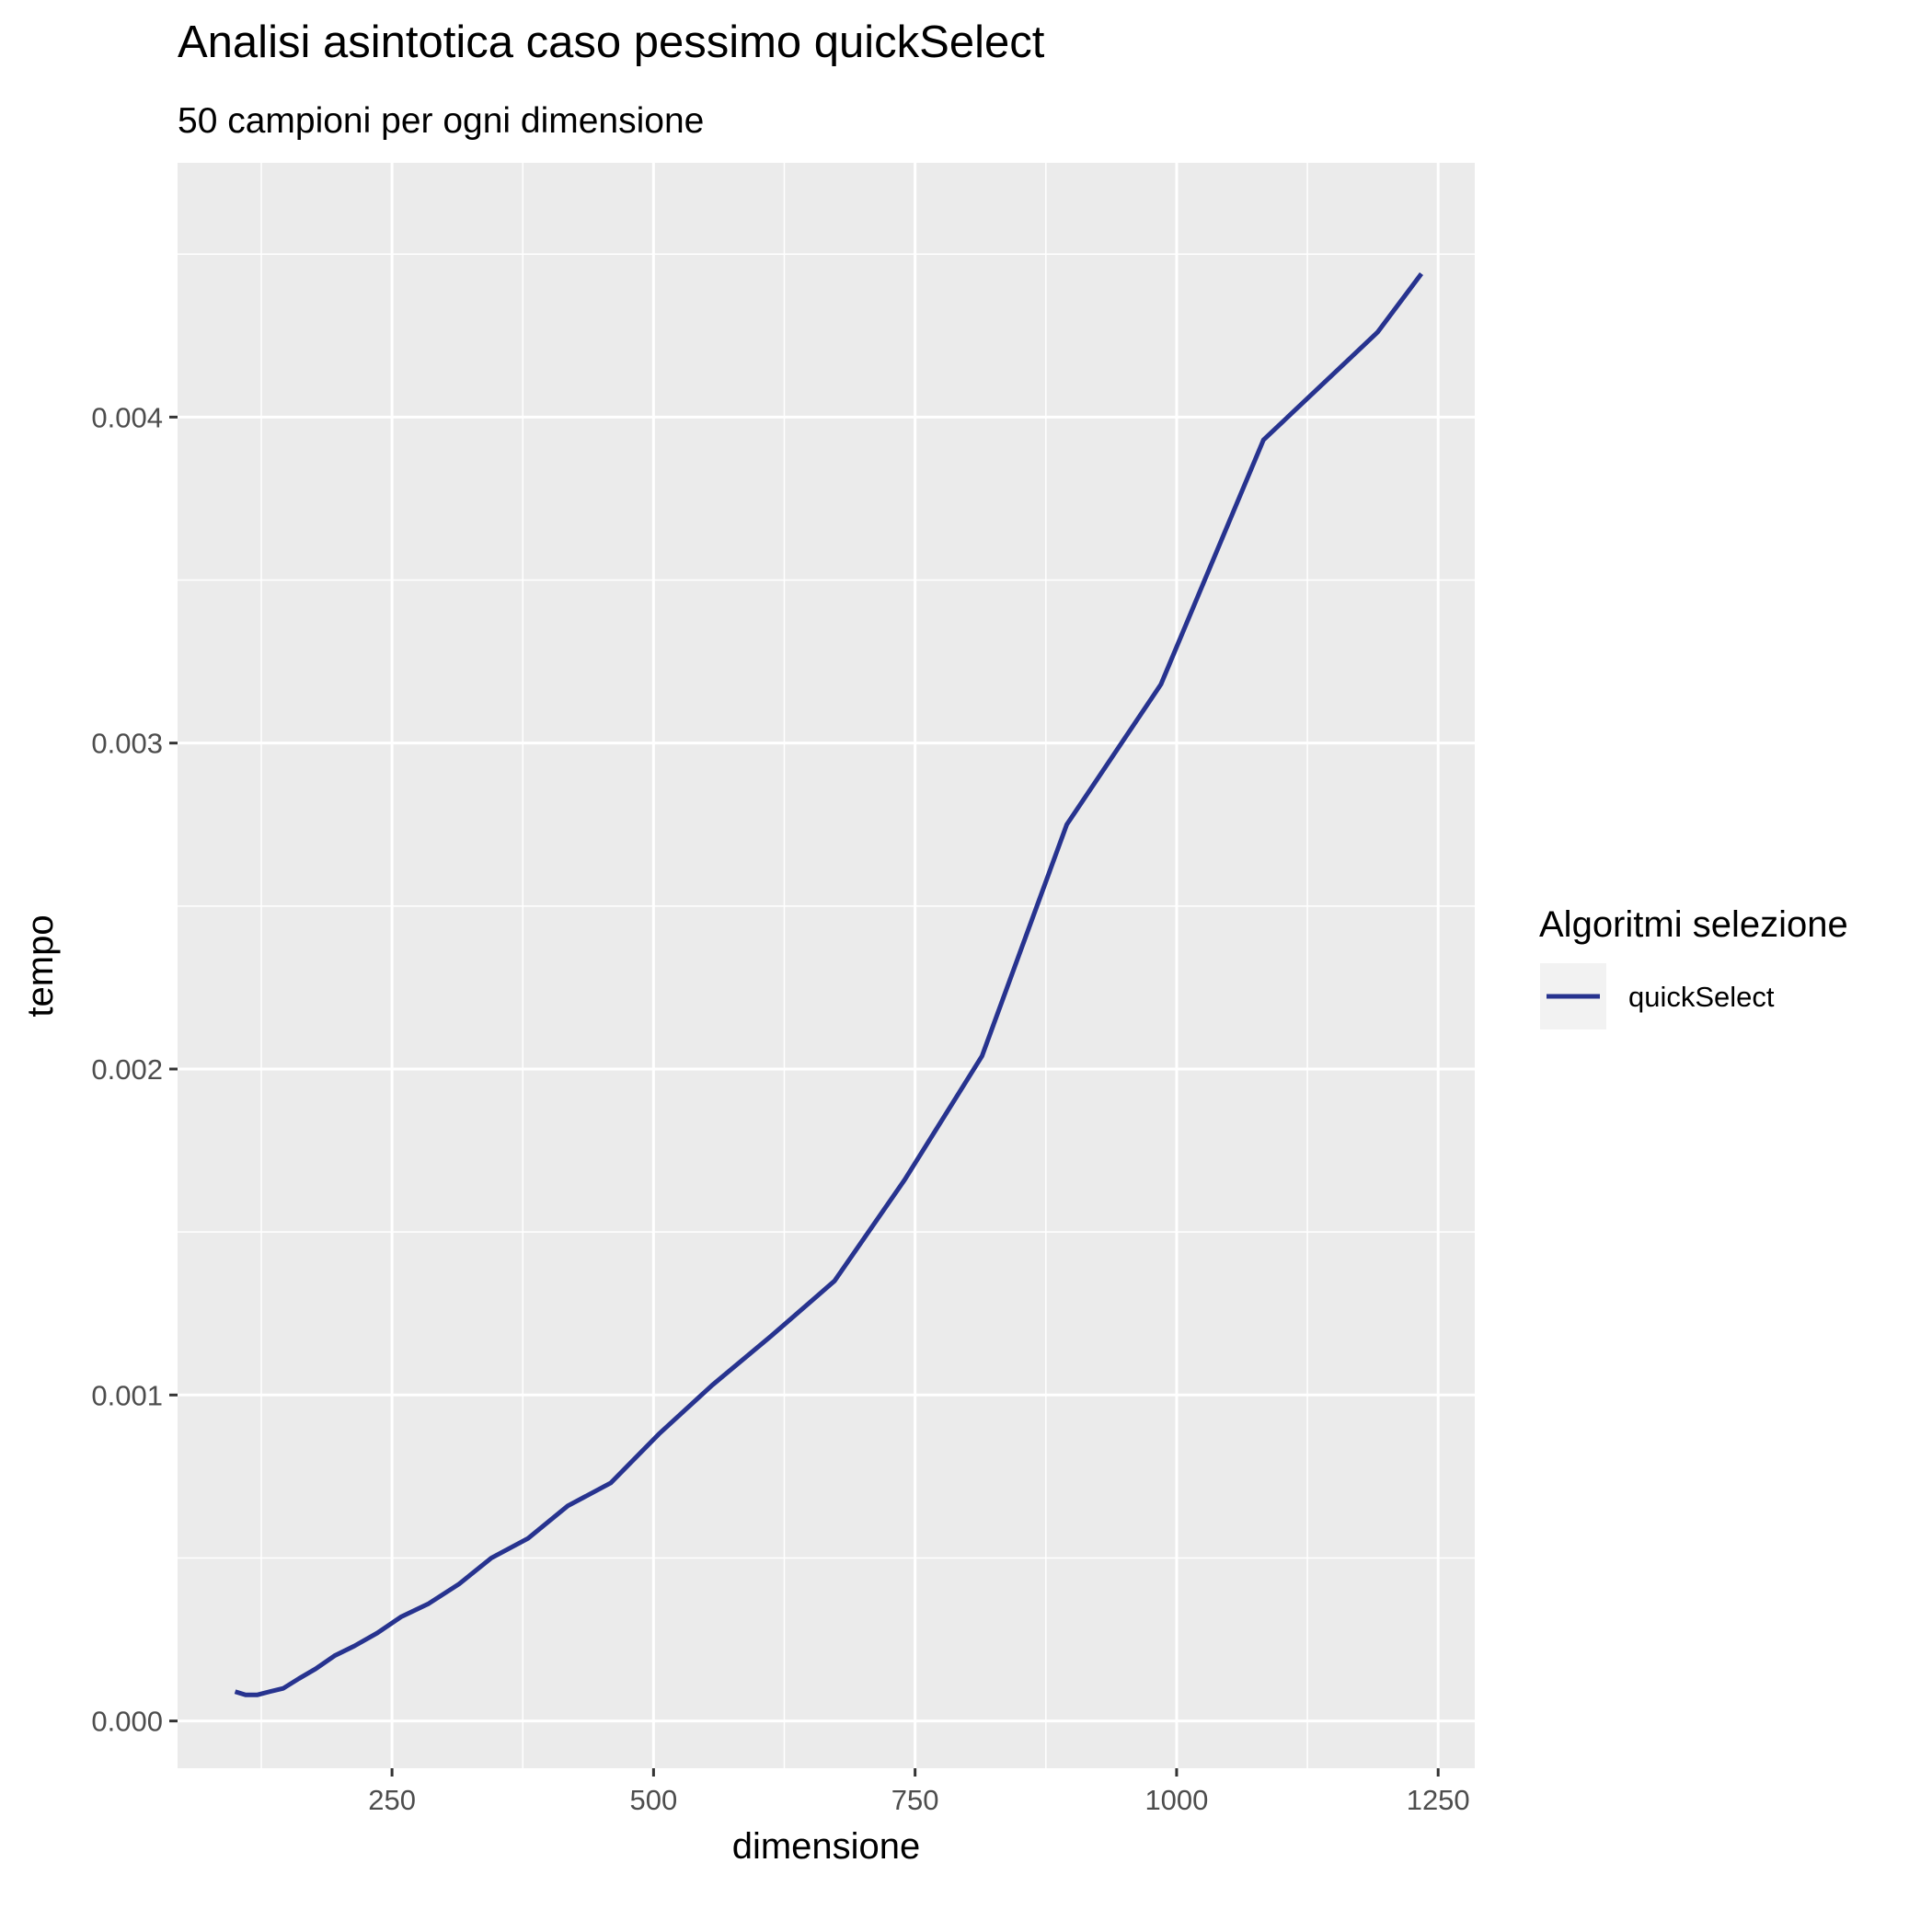 The height and width of the screenshot is (1932, 1932). I want to click on x-tick-label: 1000, so click(1176, 1800).